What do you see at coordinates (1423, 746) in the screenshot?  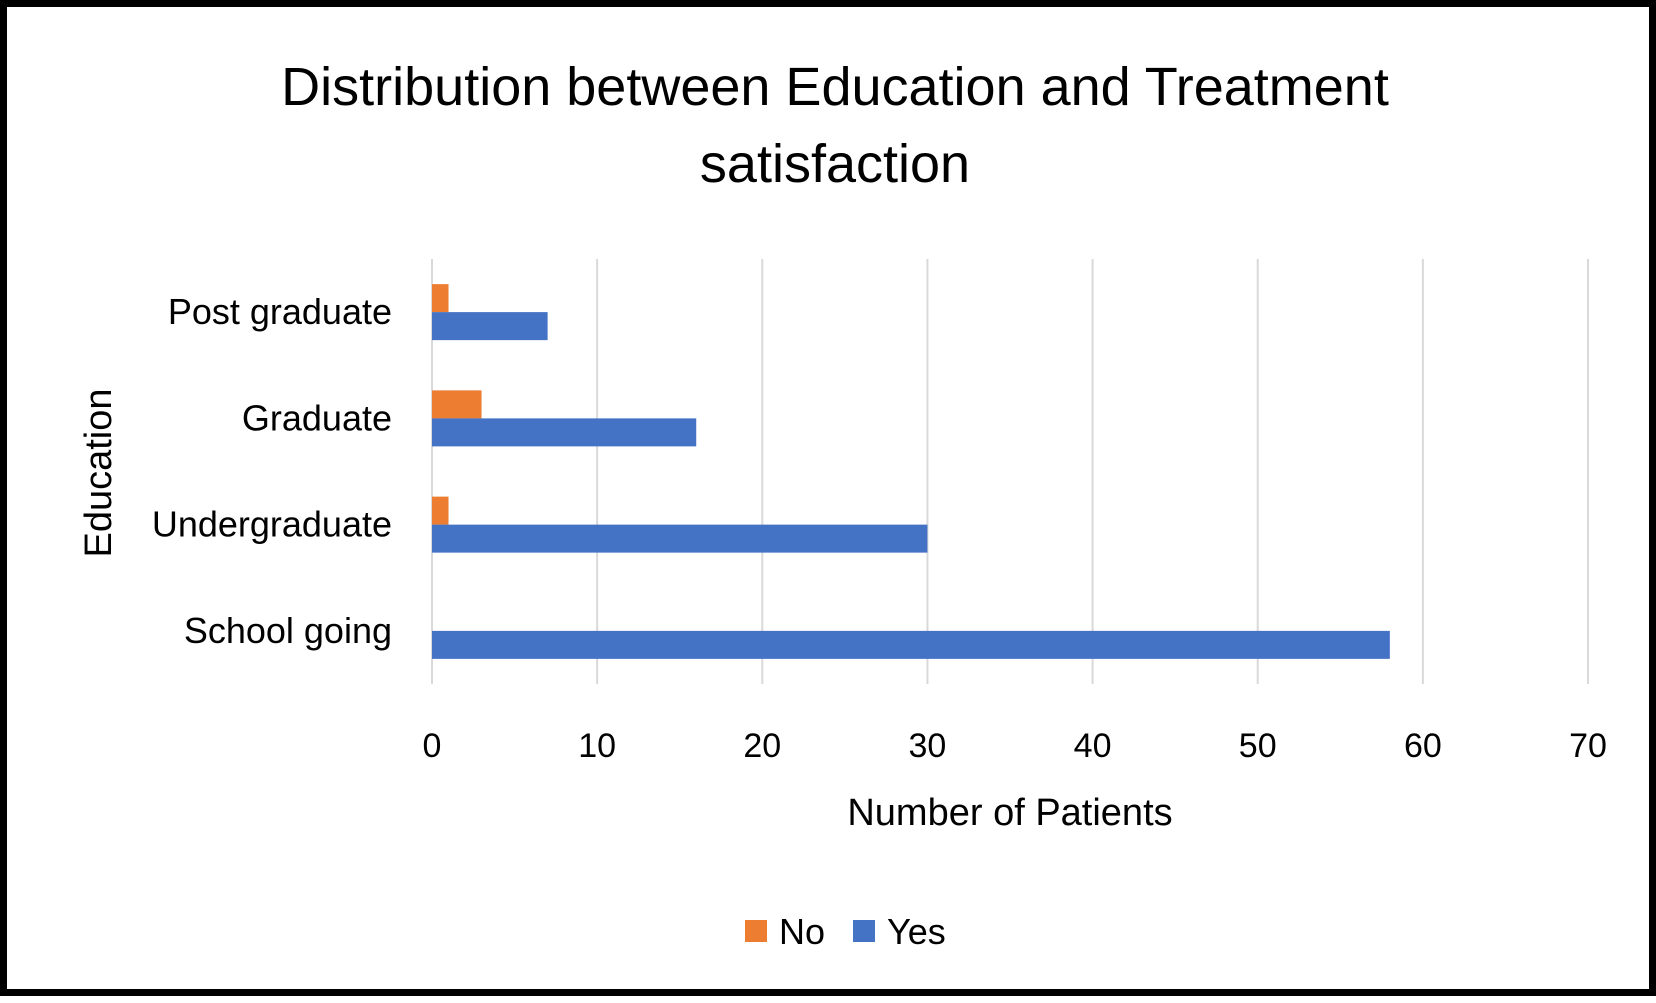 I see `x-tick-label: 60` at bounding box center [1423, 746].